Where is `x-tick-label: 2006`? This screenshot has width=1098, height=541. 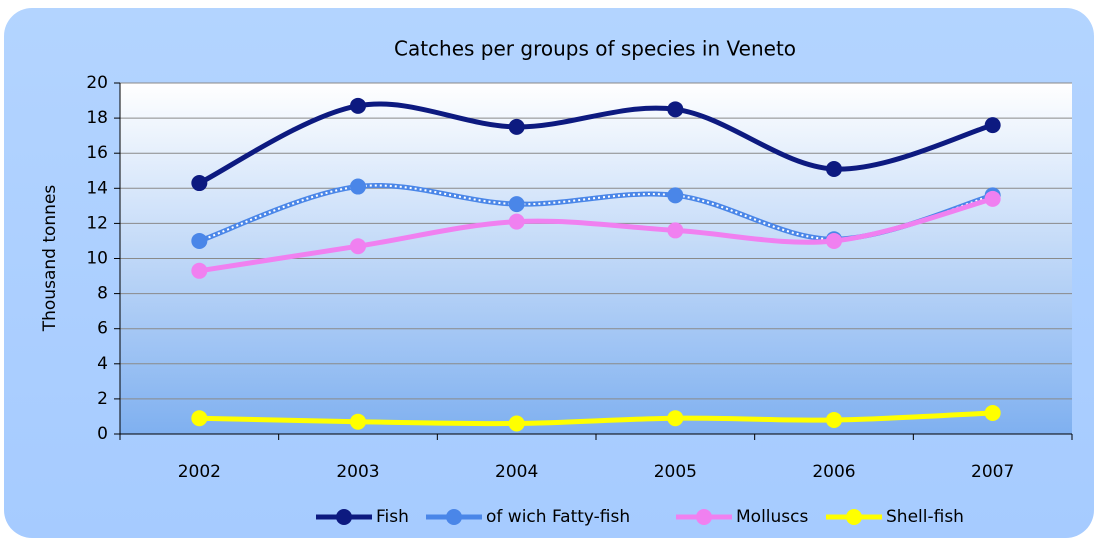 x-tick-label: 2006 is located at coordinates (833, 472).